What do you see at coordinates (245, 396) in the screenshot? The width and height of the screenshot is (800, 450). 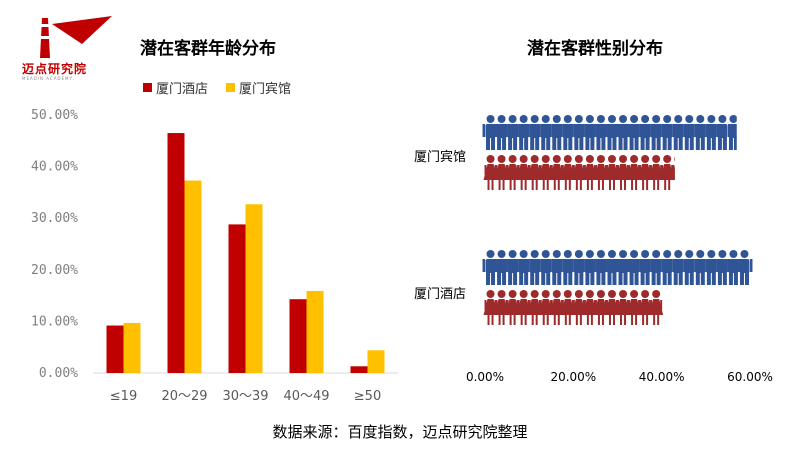 I see `x-tick-label: 30～39` at bounding box center [245, 396].